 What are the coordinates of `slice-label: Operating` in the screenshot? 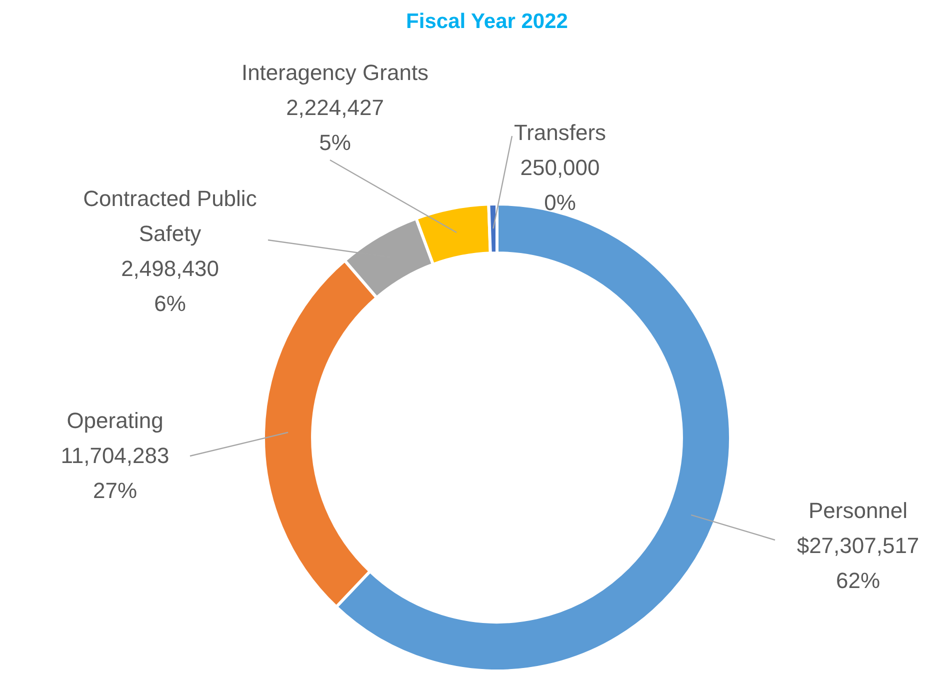 It's located at (115, 420).